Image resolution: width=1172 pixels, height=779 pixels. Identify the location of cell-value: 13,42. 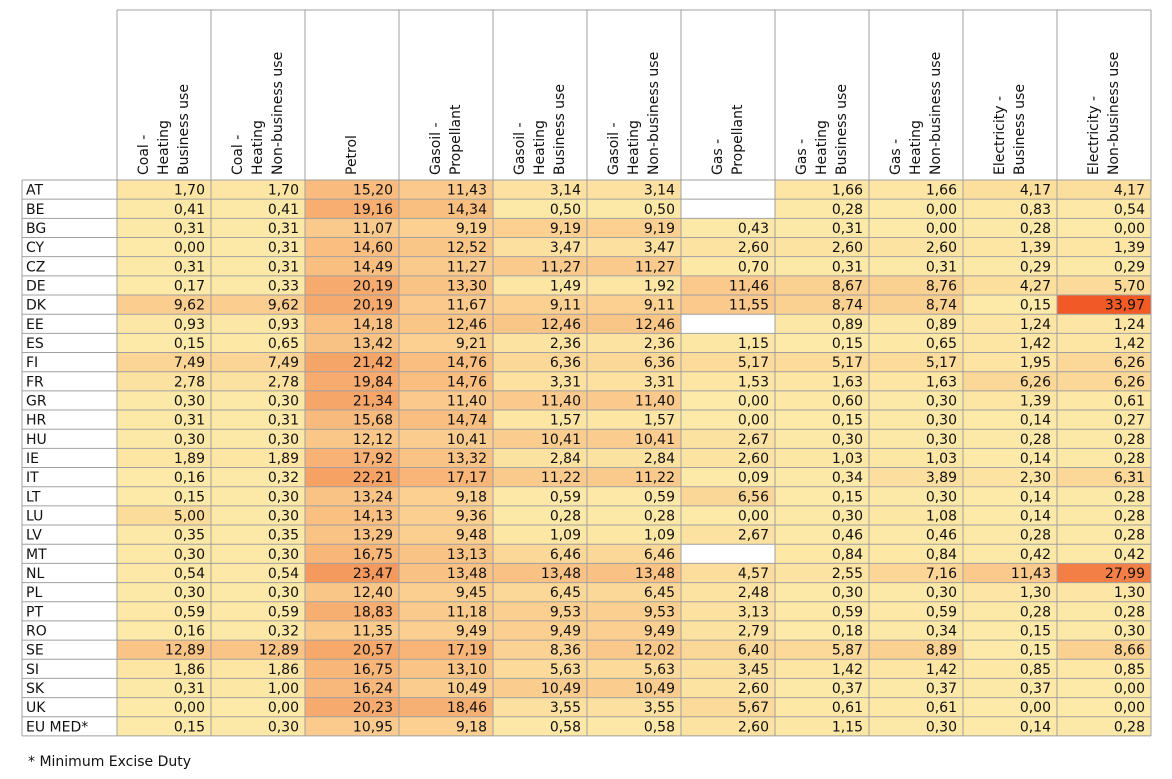
(373, 344).